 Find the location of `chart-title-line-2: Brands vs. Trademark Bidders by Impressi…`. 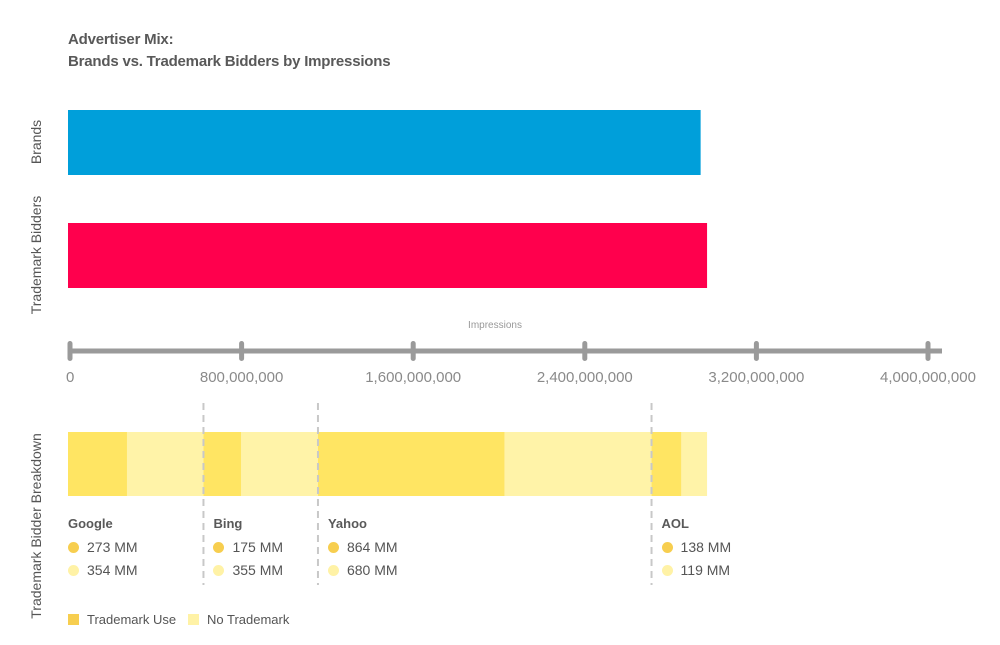

chart-title-line-2: Brands vs. Trademark Bidders by Impressi… is located at coordinates (229, 61).